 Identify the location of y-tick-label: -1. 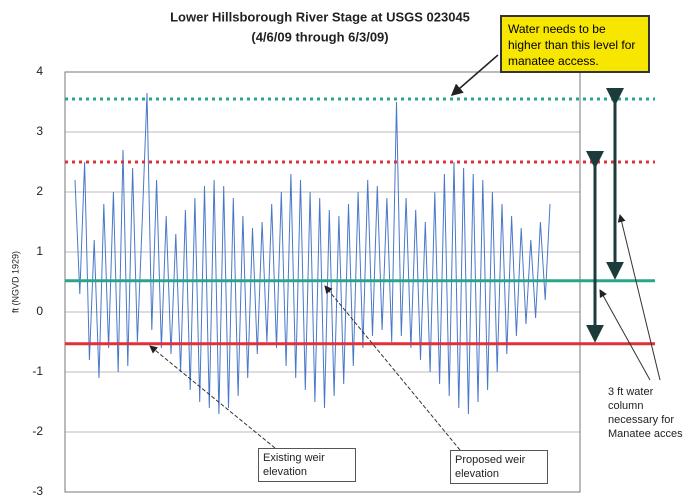
(37, 371).